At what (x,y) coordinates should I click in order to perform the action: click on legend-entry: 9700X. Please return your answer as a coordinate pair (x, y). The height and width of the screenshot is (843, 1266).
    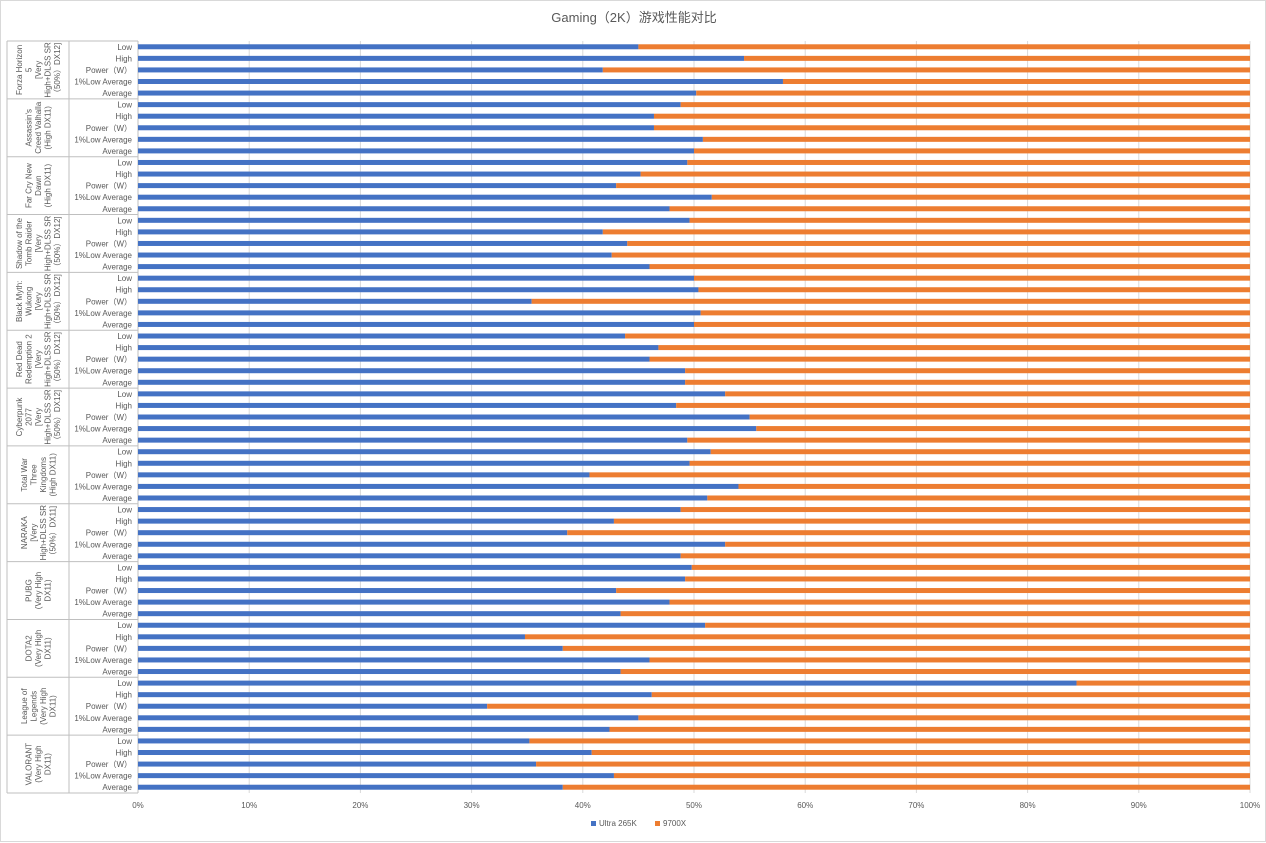
    Looking at the image, I should click on (675, 823).